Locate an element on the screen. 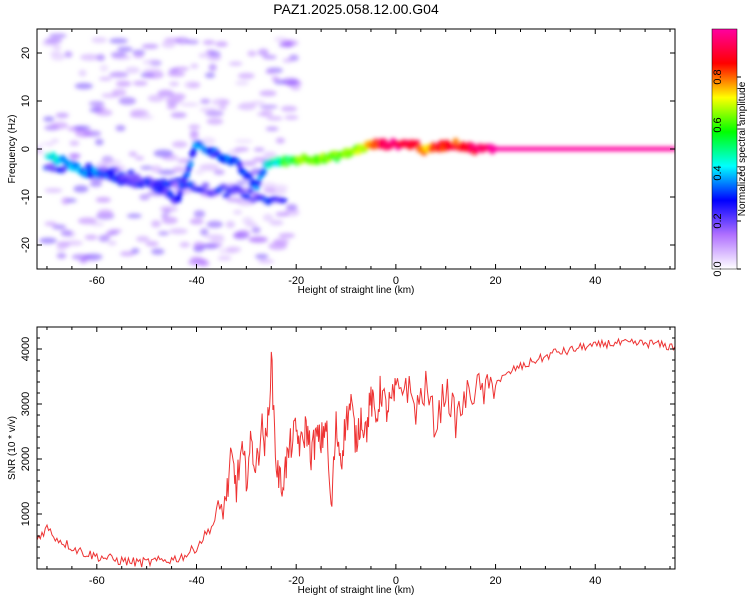  snr-y-tick-label: 4000 is located at coordinates (26, 349).